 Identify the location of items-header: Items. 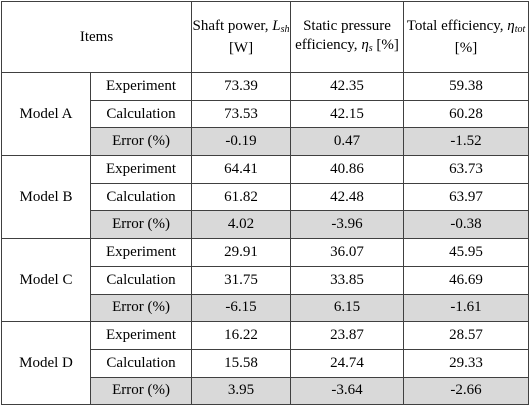
(96, 37).